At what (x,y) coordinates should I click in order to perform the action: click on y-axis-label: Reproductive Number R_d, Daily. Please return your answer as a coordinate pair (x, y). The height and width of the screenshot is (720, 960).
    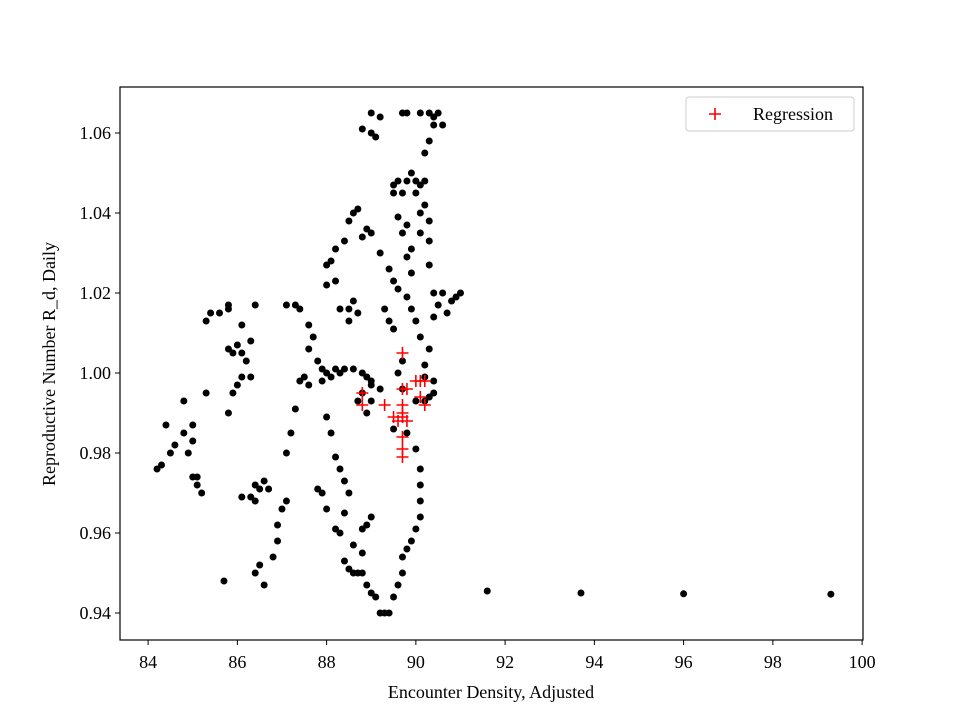
    Looking at the image, I should click on (49, 364).